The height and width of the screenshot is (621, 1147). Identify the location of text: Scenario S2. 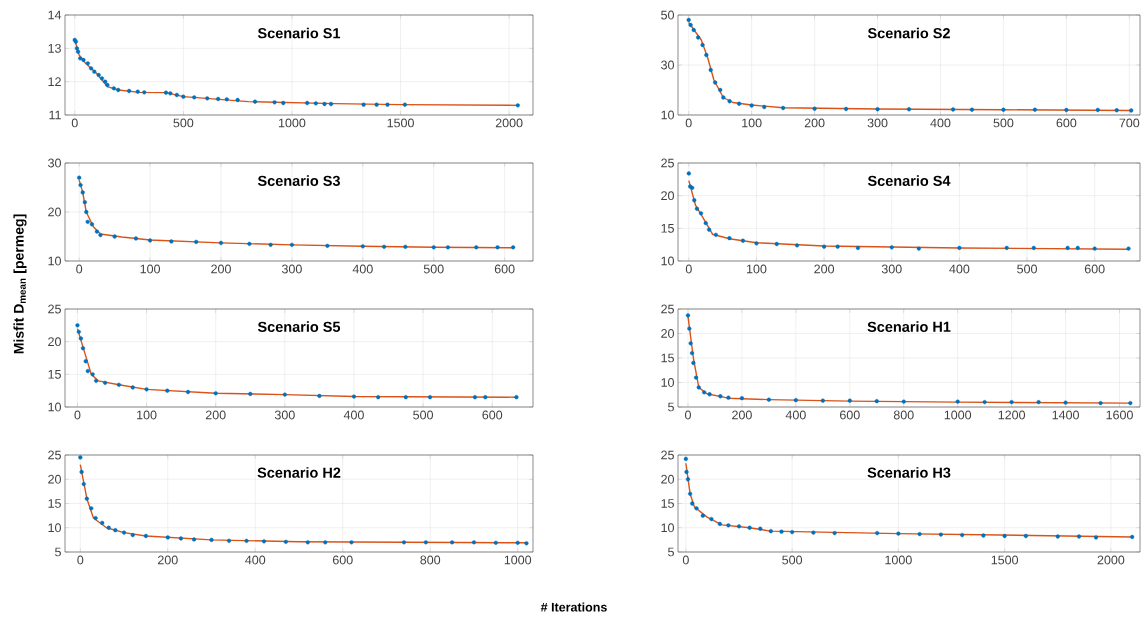
(908, 33).